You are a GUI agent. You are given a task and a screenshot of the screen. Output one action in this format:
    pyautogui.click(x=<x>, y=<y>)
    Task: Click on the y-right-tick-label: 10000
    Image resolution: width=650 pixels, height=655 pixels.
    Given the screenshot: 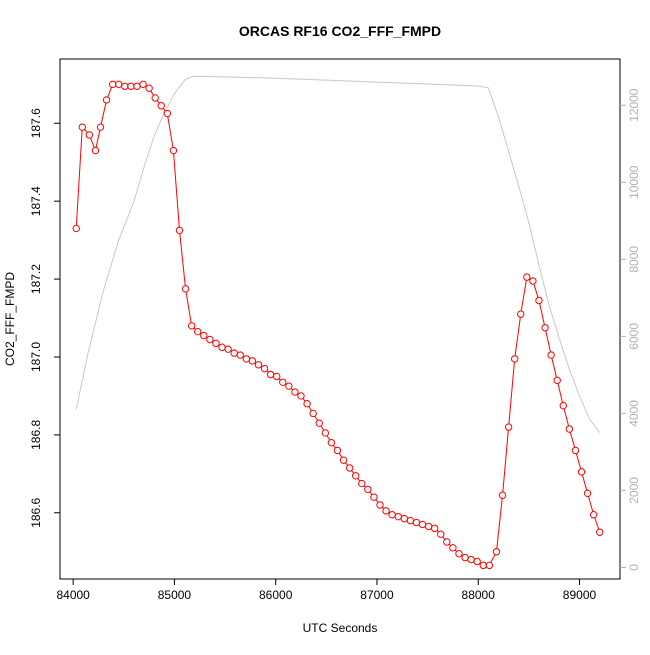 What is the action you would take?
    pyautogui.click(x=634, y=182)
    